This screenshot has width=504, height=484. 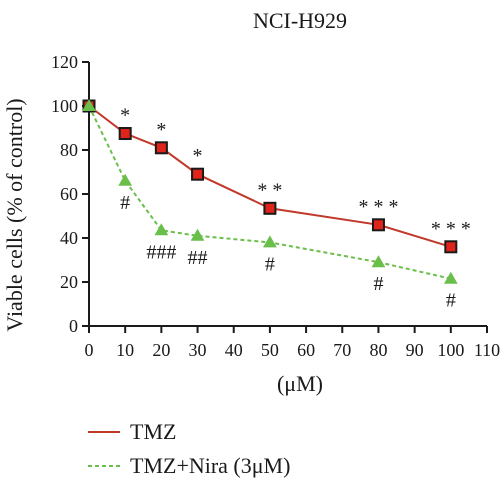 I want to click on chart-title: NCI-H929, so click(x=300, y=20).